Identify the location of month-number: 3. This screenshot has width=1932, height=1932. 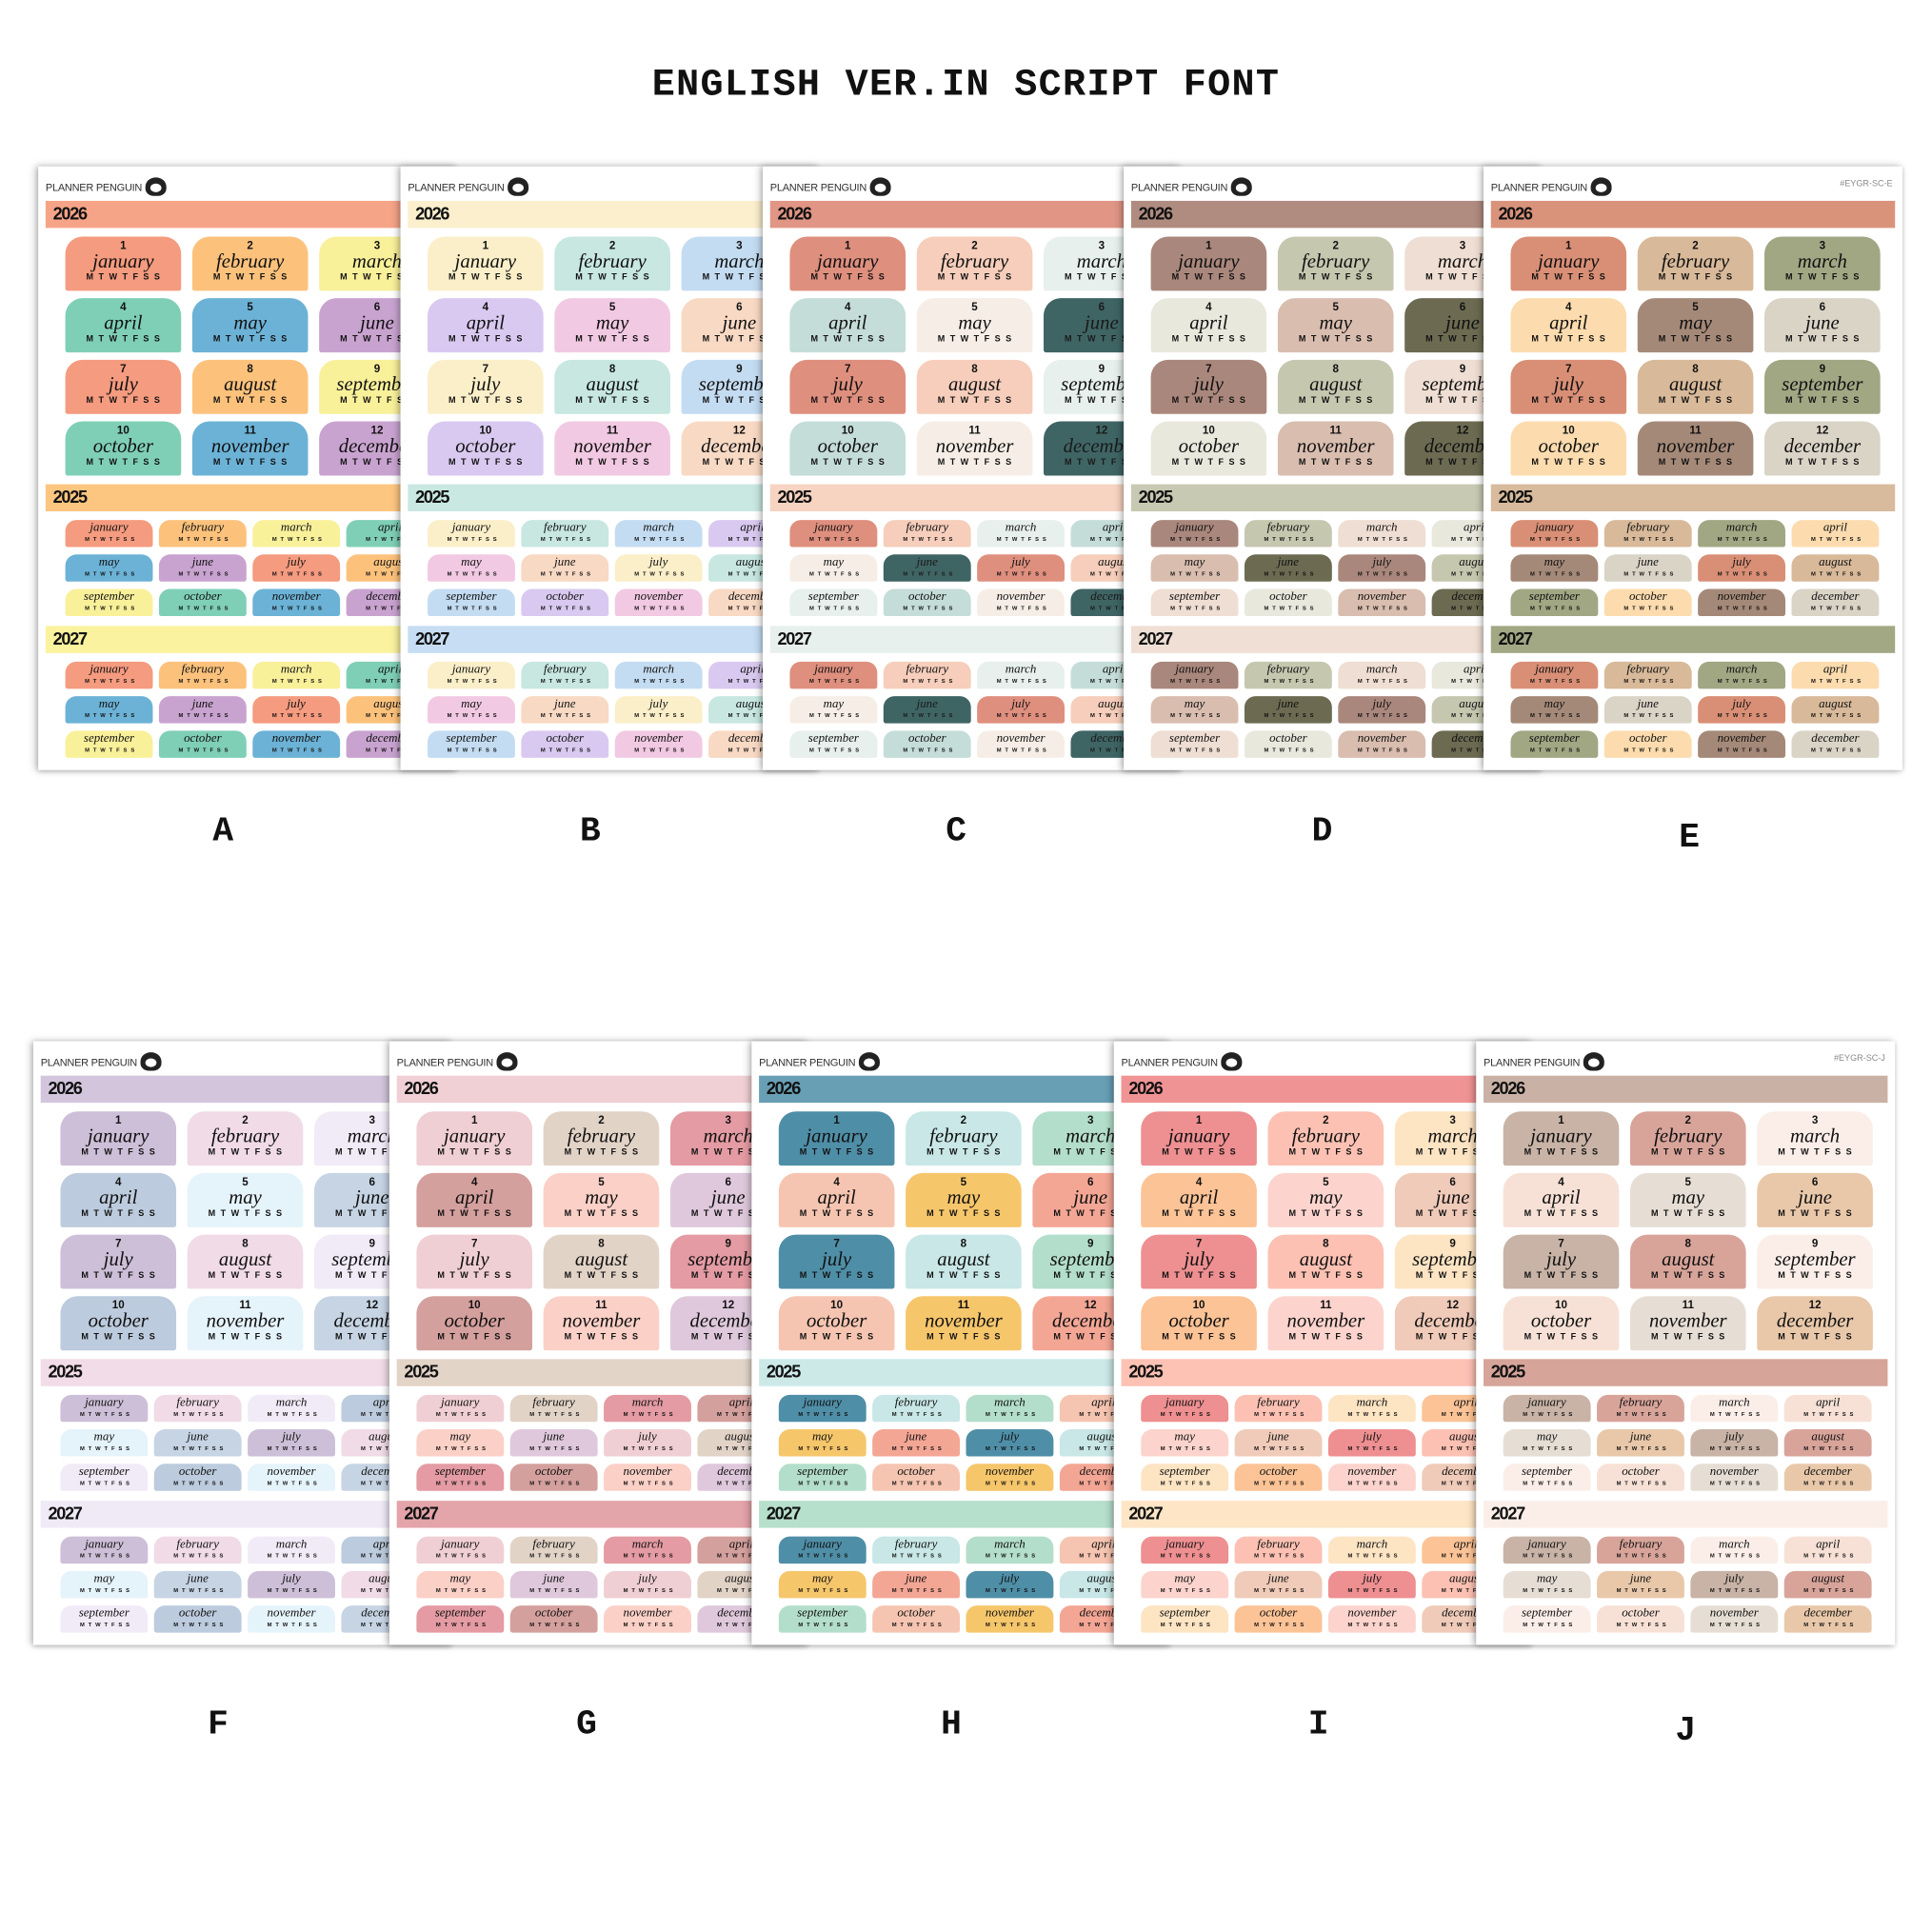
(728, 1119).